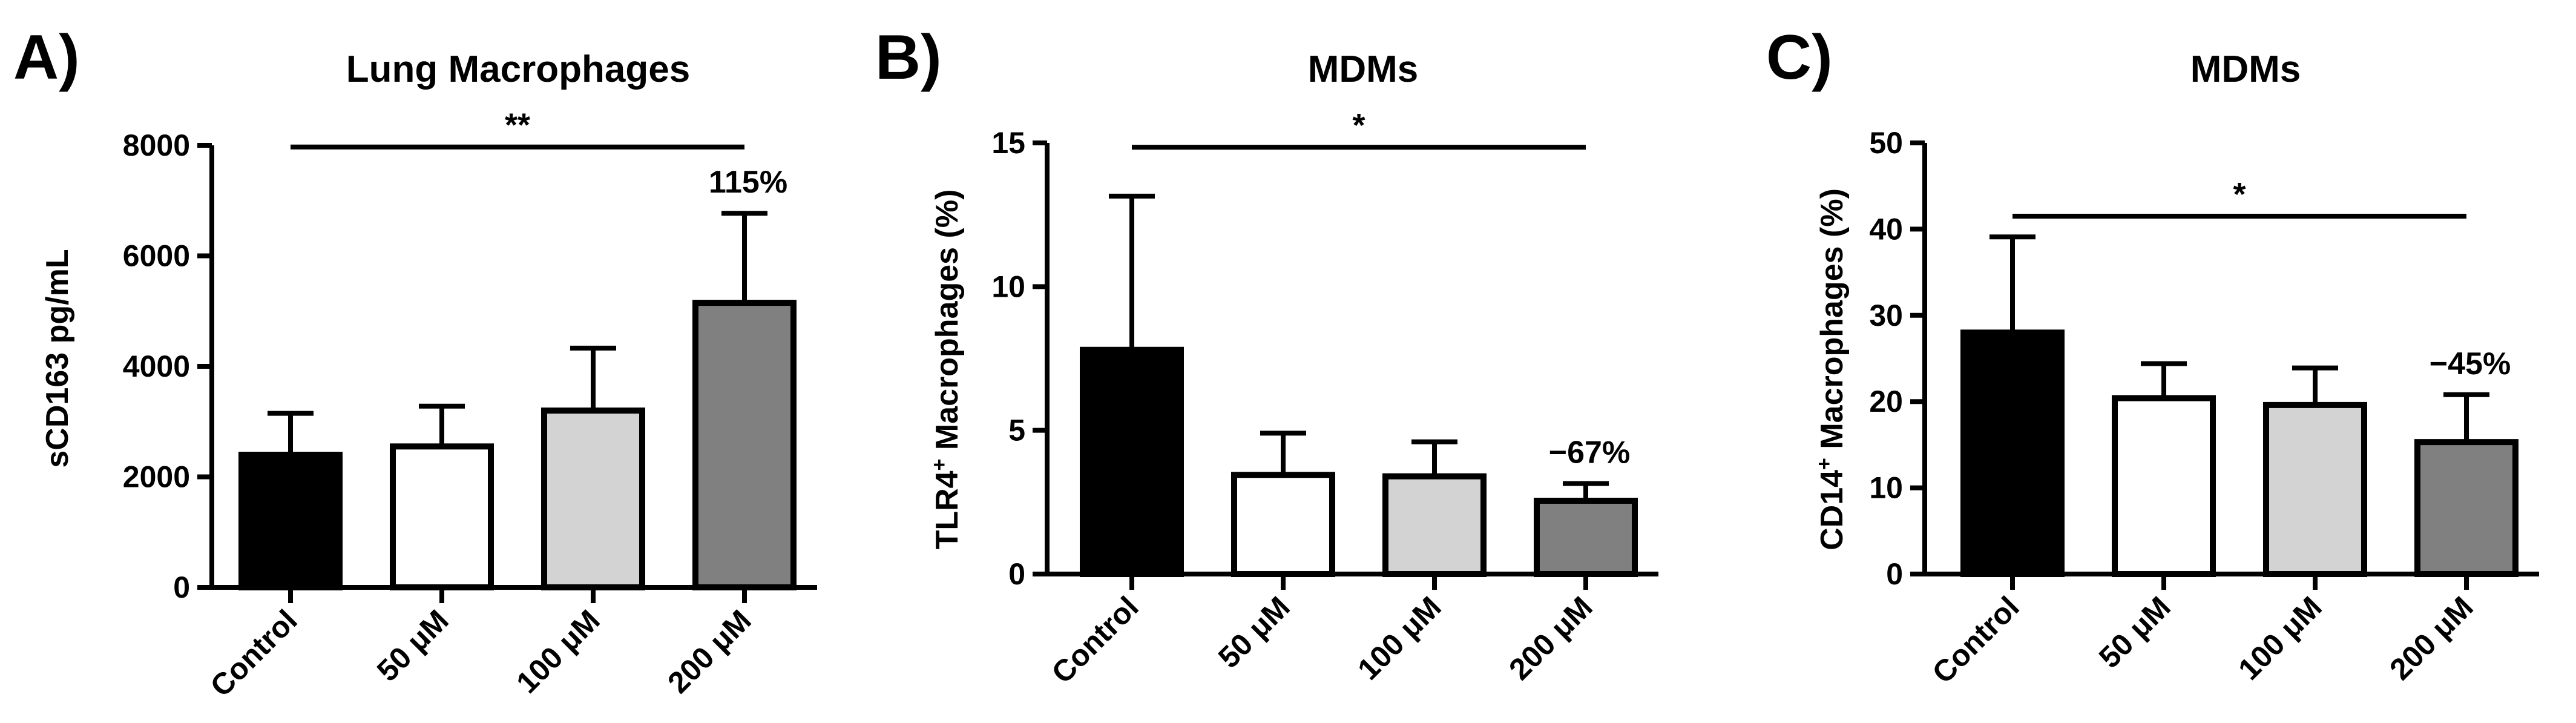 The image size is (2576, 723). Describe the element at coordinates (1095, 640) in the screenshot. I see `panel-b-category-label: Control` at that location.